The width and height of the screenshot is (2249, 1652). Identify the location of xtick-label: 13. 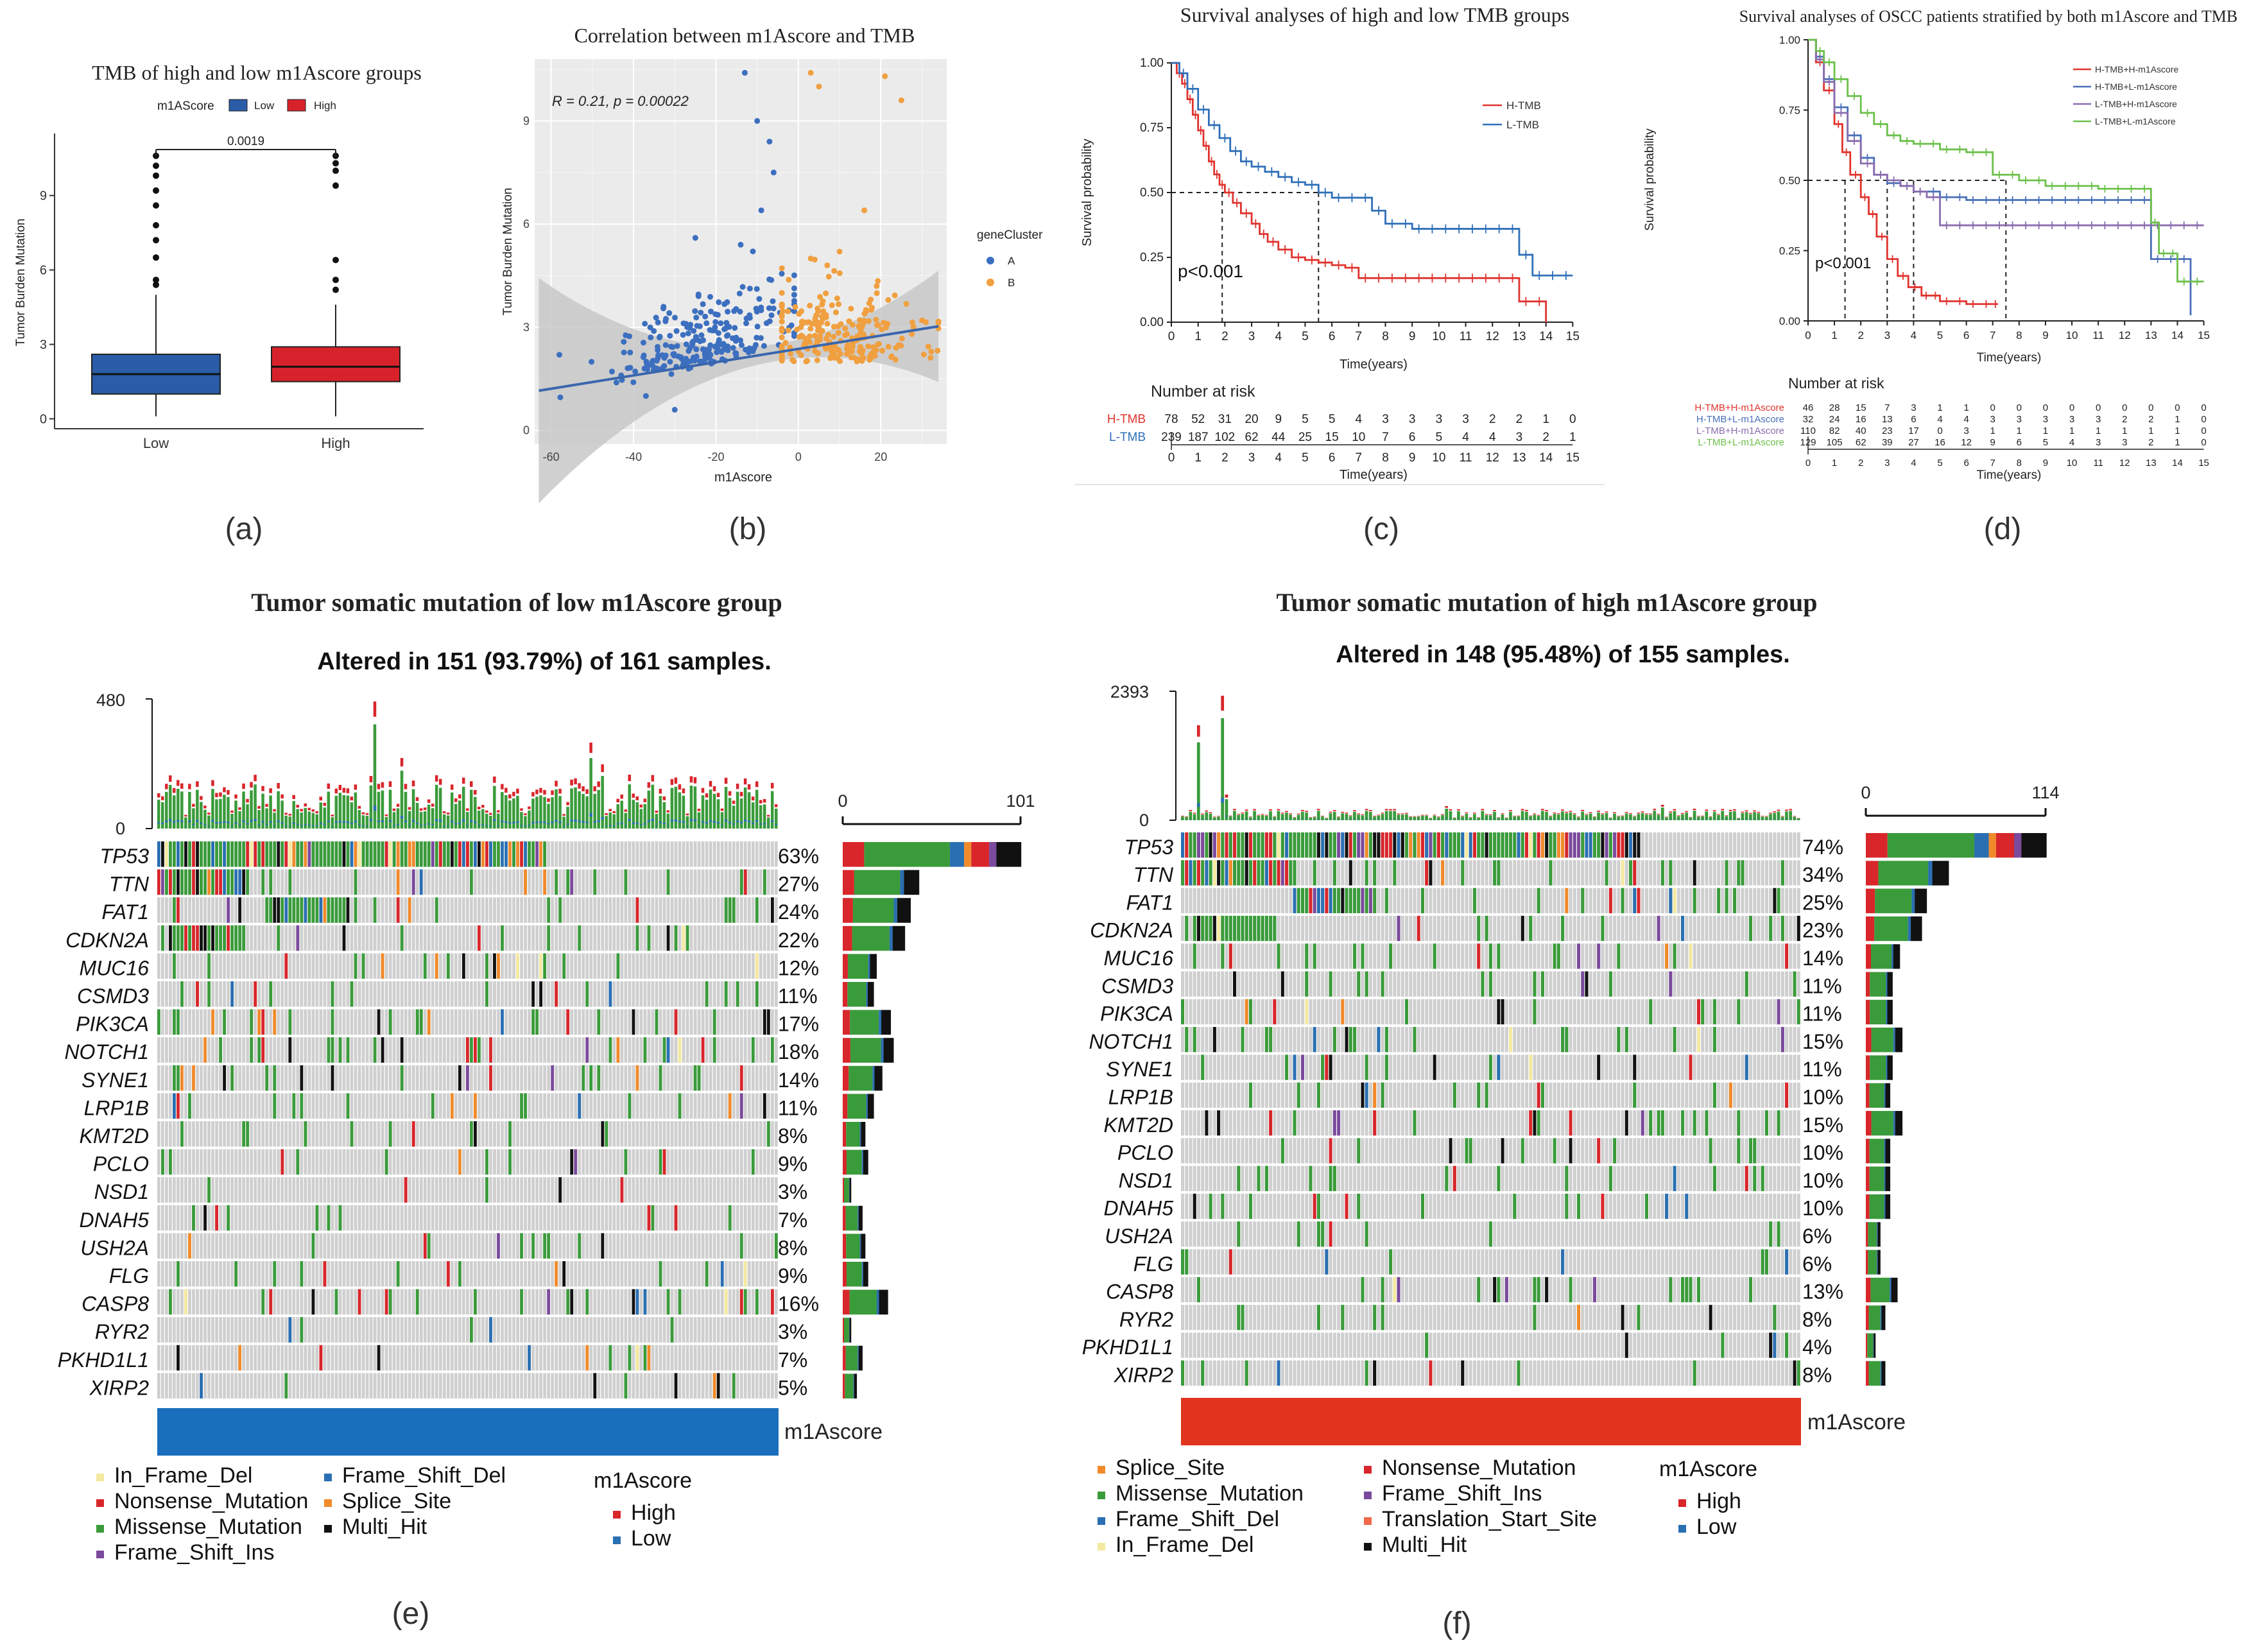
(2151, 335).